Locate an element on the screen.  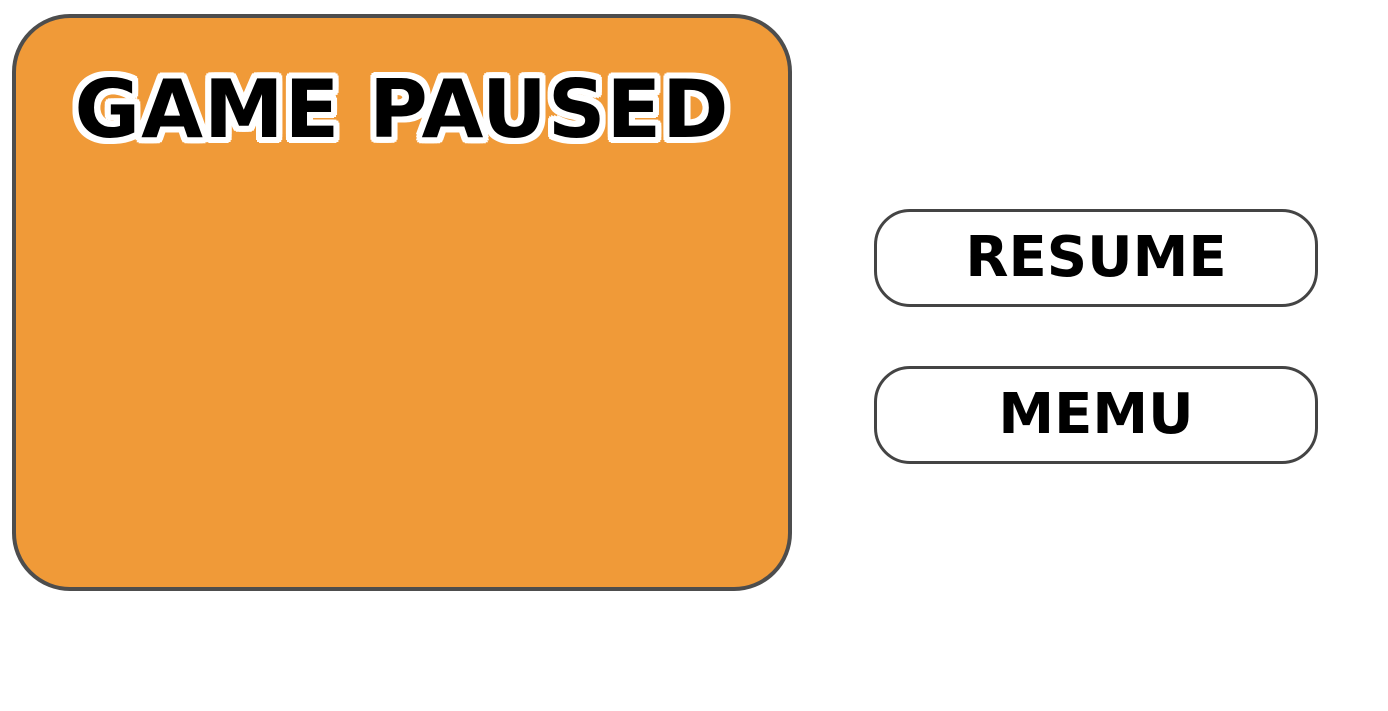
game-paused-title: GAME PAUSED is located at coordinates (402, 109).